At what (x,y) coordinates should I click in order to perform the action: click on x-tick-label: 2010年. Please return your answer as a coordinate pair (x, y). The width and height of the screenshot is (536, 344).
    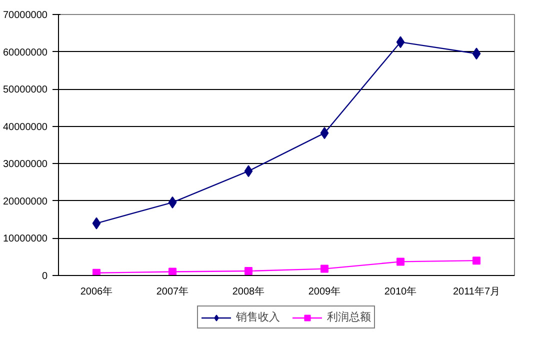
    Looking at the image, I should click on (400, 292).